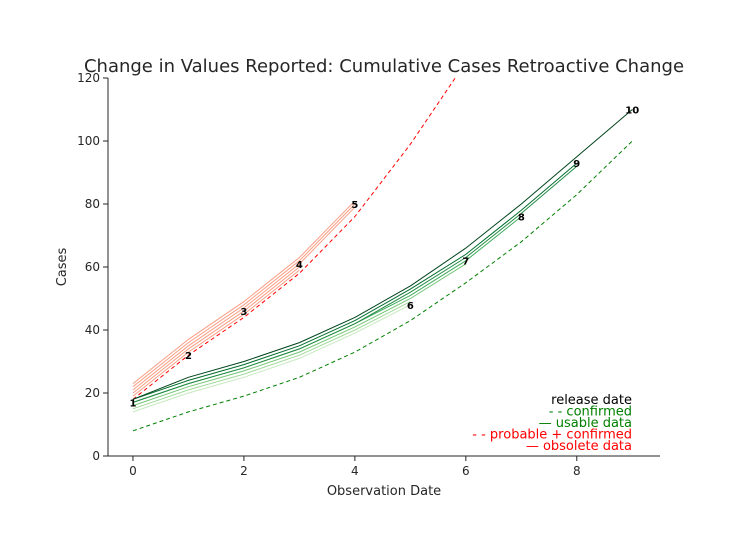 This screenshot has width=749, height=535. What do you see at coordinates (384, 491) in the screenshot?
I see `x-axis-label: Observation Date` at bounding box center [384, 491].